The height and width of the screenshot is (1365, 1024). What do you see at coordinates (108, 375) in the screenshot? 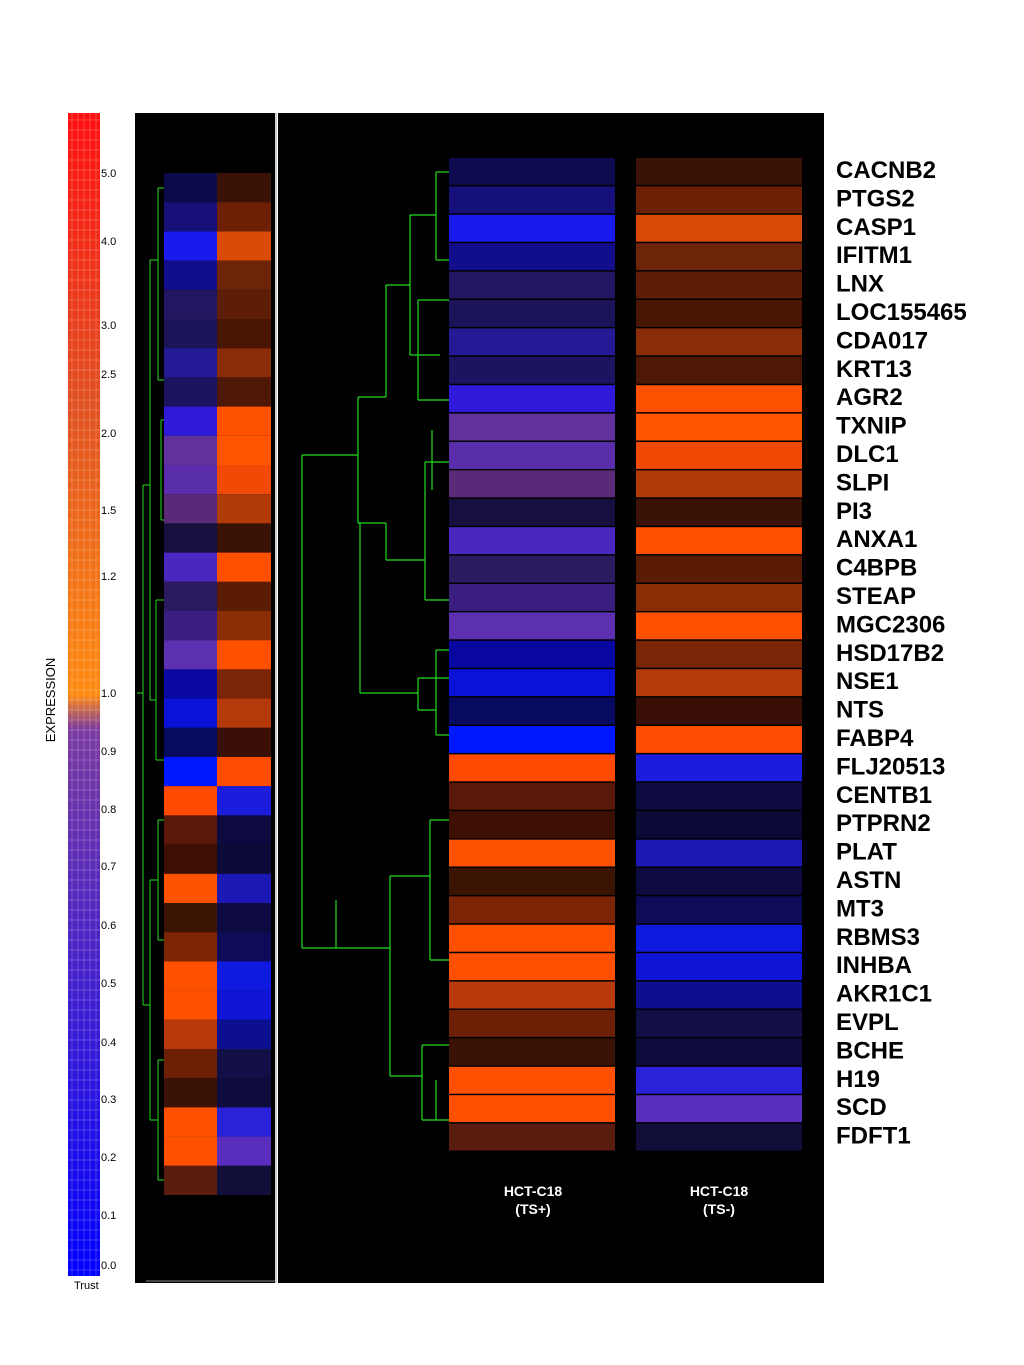
I see `scale-tick-label: 2.5` at bounding box center [108, 375].